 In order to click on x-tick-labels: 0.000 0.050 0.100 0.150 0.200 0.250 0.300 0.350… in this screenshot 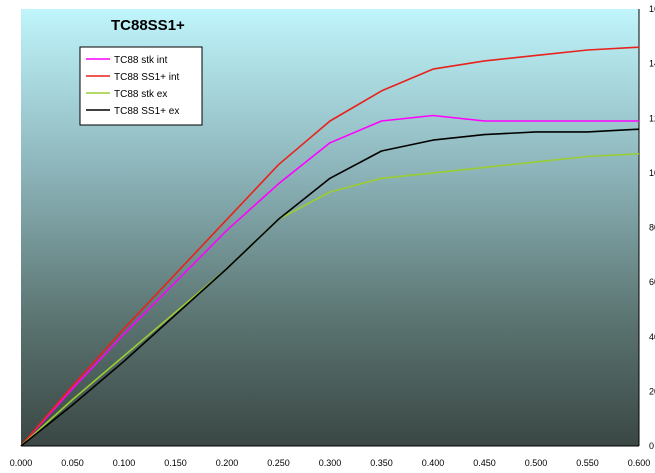, I will do `click(330, 463)`.